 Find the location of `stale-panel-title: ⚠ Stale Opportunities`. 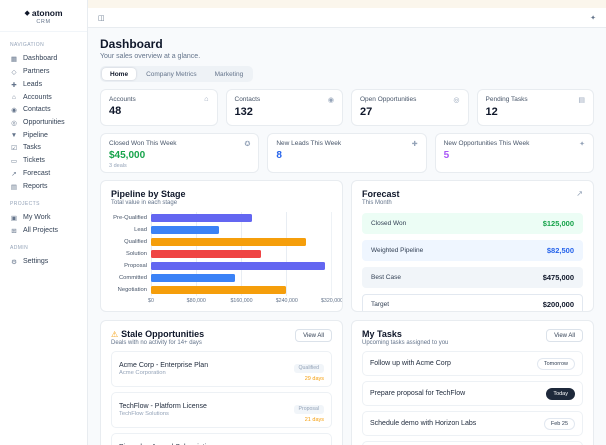

stale-panel-title: ⚠ Stale Opportunities is located at coordinates (158, 334).